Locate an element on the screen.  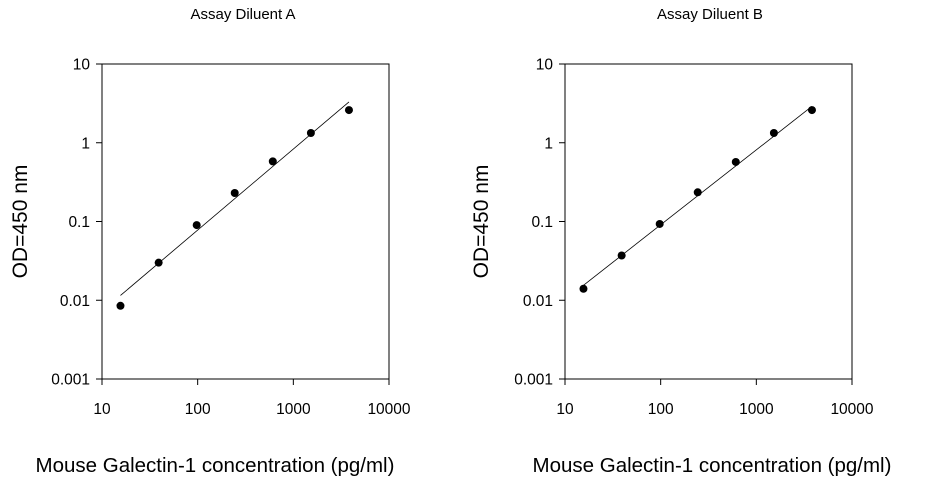
chart-title: Assay Diluent A is located at coordinates (242, 14).